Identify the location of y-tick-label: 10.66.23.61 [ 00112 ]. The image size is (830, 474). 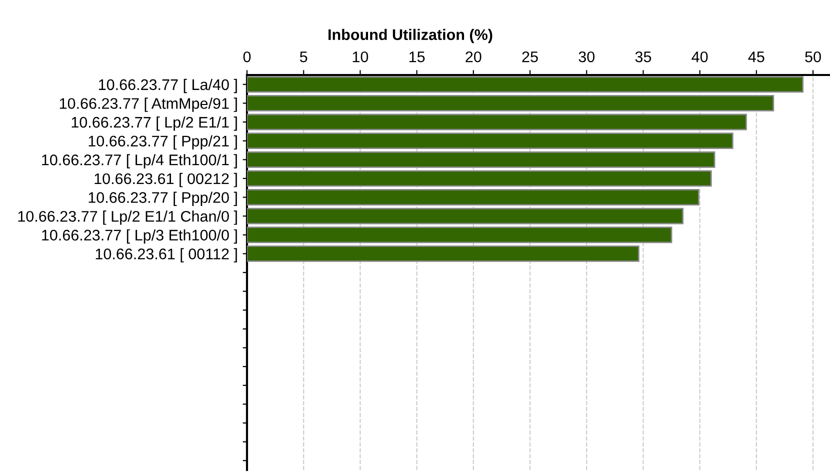
(166, 255).